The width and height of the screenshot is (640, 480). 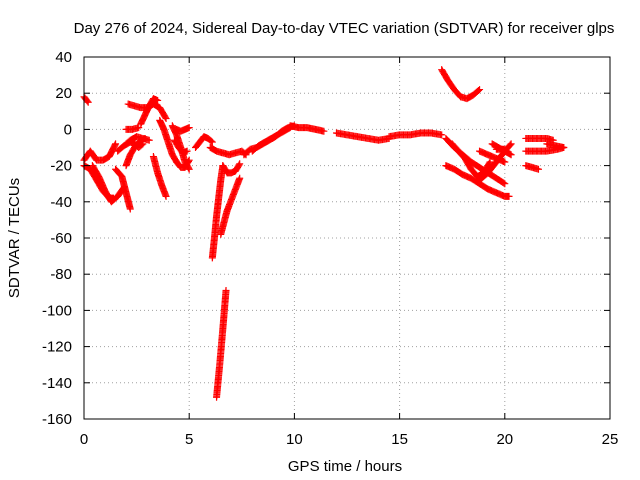 I want to click on x-tick-labels: 0 5 10 15 20 25, so click(x=349, y=439).